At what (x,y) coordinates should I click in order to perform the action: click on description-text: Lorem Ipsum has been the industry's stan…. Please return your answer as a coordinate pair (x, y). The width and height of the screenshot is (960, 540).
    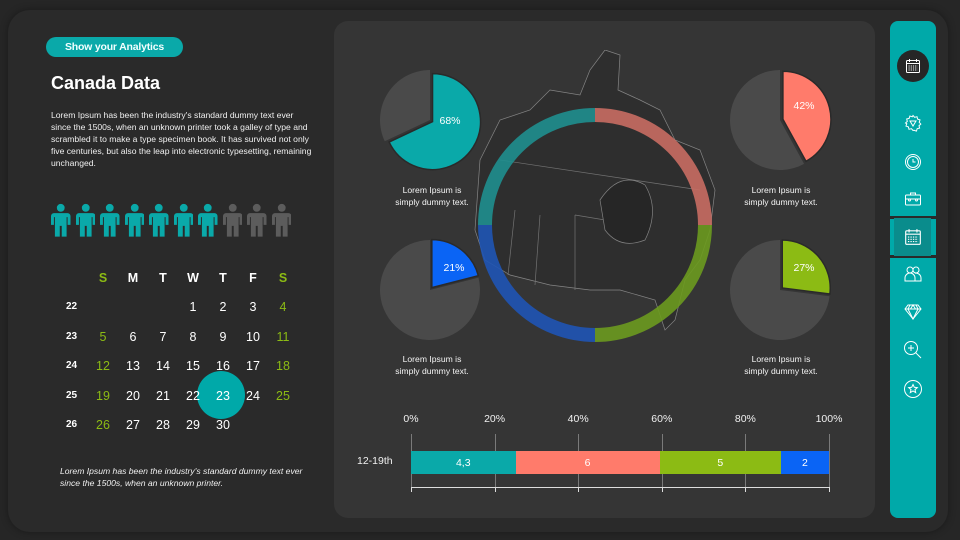
    Looking at the image, I should click on (181, 139).